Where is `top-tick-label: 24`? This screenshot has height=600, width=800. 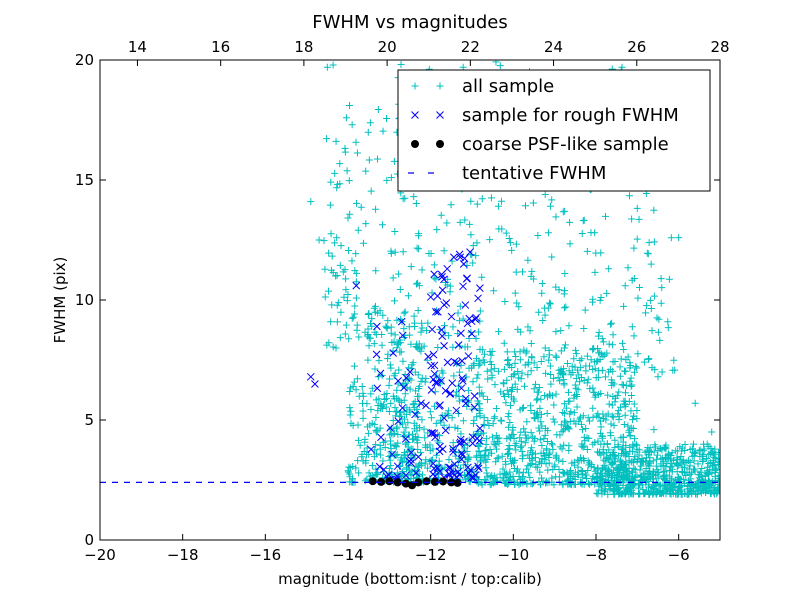
top-tick-label: 24 is located at coordinates (553, 47).